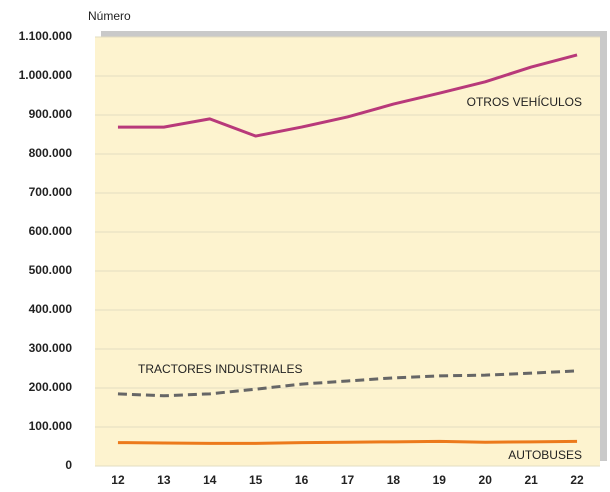 This screenshot has width=610, height=492. I want to click on y-tick-label: 300.000, so click(51, 348).